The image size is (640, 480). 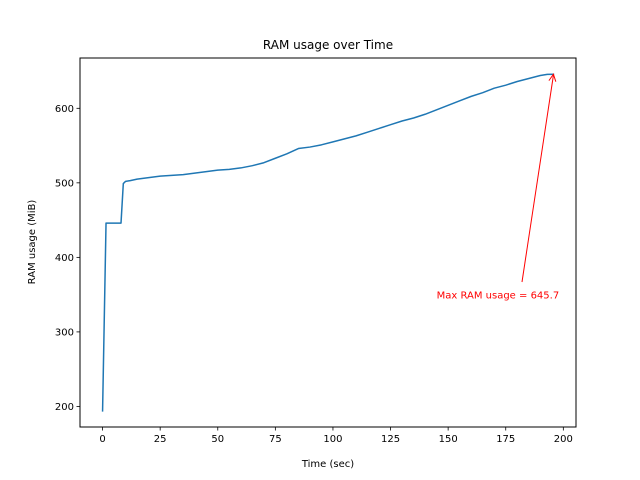 I want to click on chart-title: RAM usage over Time, so click(x=328, y=45).